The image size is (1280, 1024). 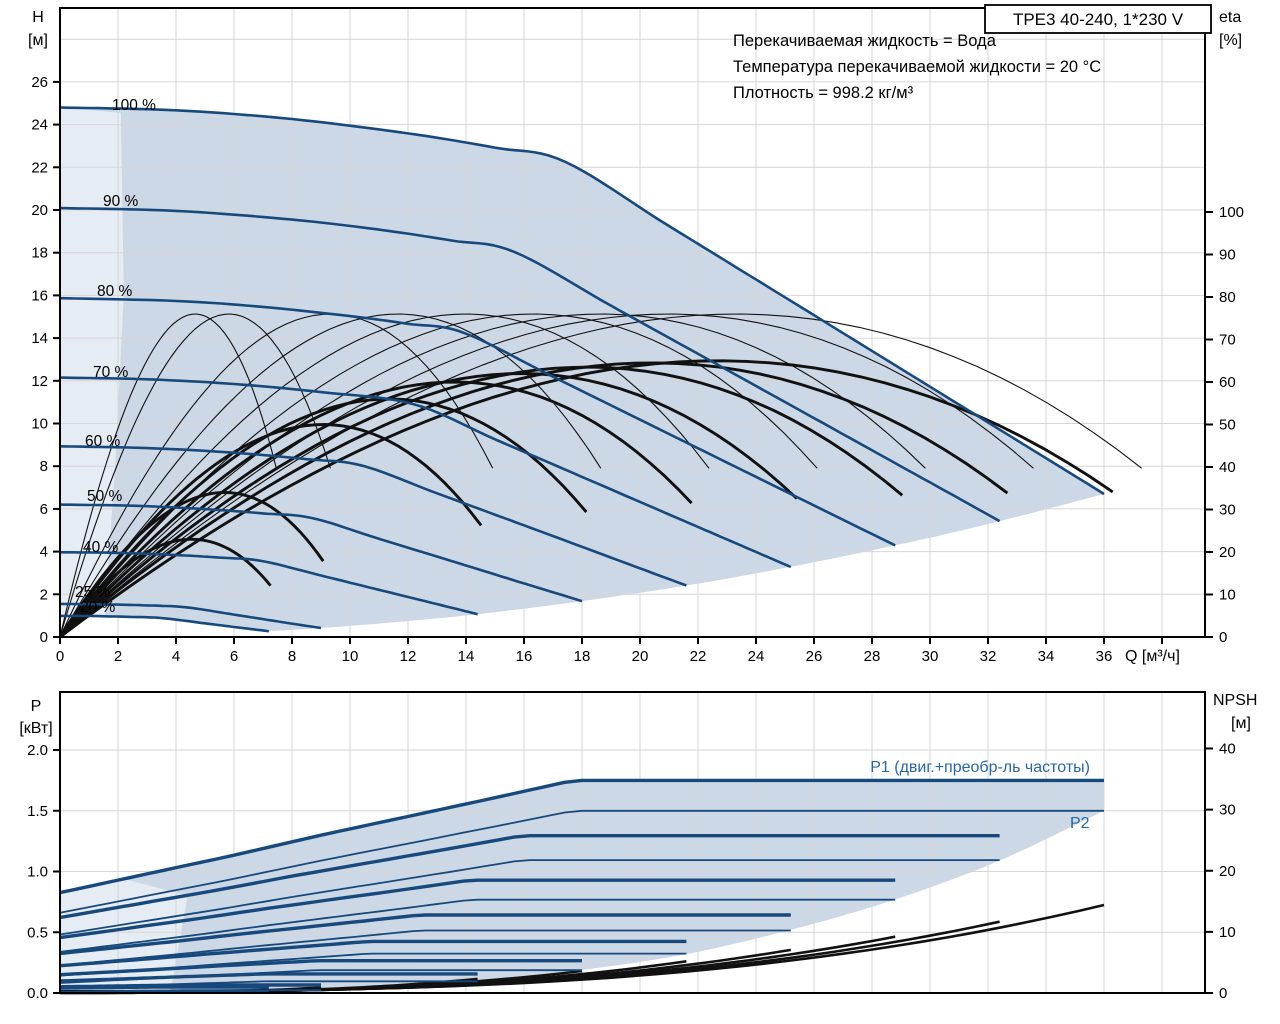 What do you see at coordinates (38, 17) in the screenshot?
I see `h-axis-title: H` at bounding box center [38, 17].